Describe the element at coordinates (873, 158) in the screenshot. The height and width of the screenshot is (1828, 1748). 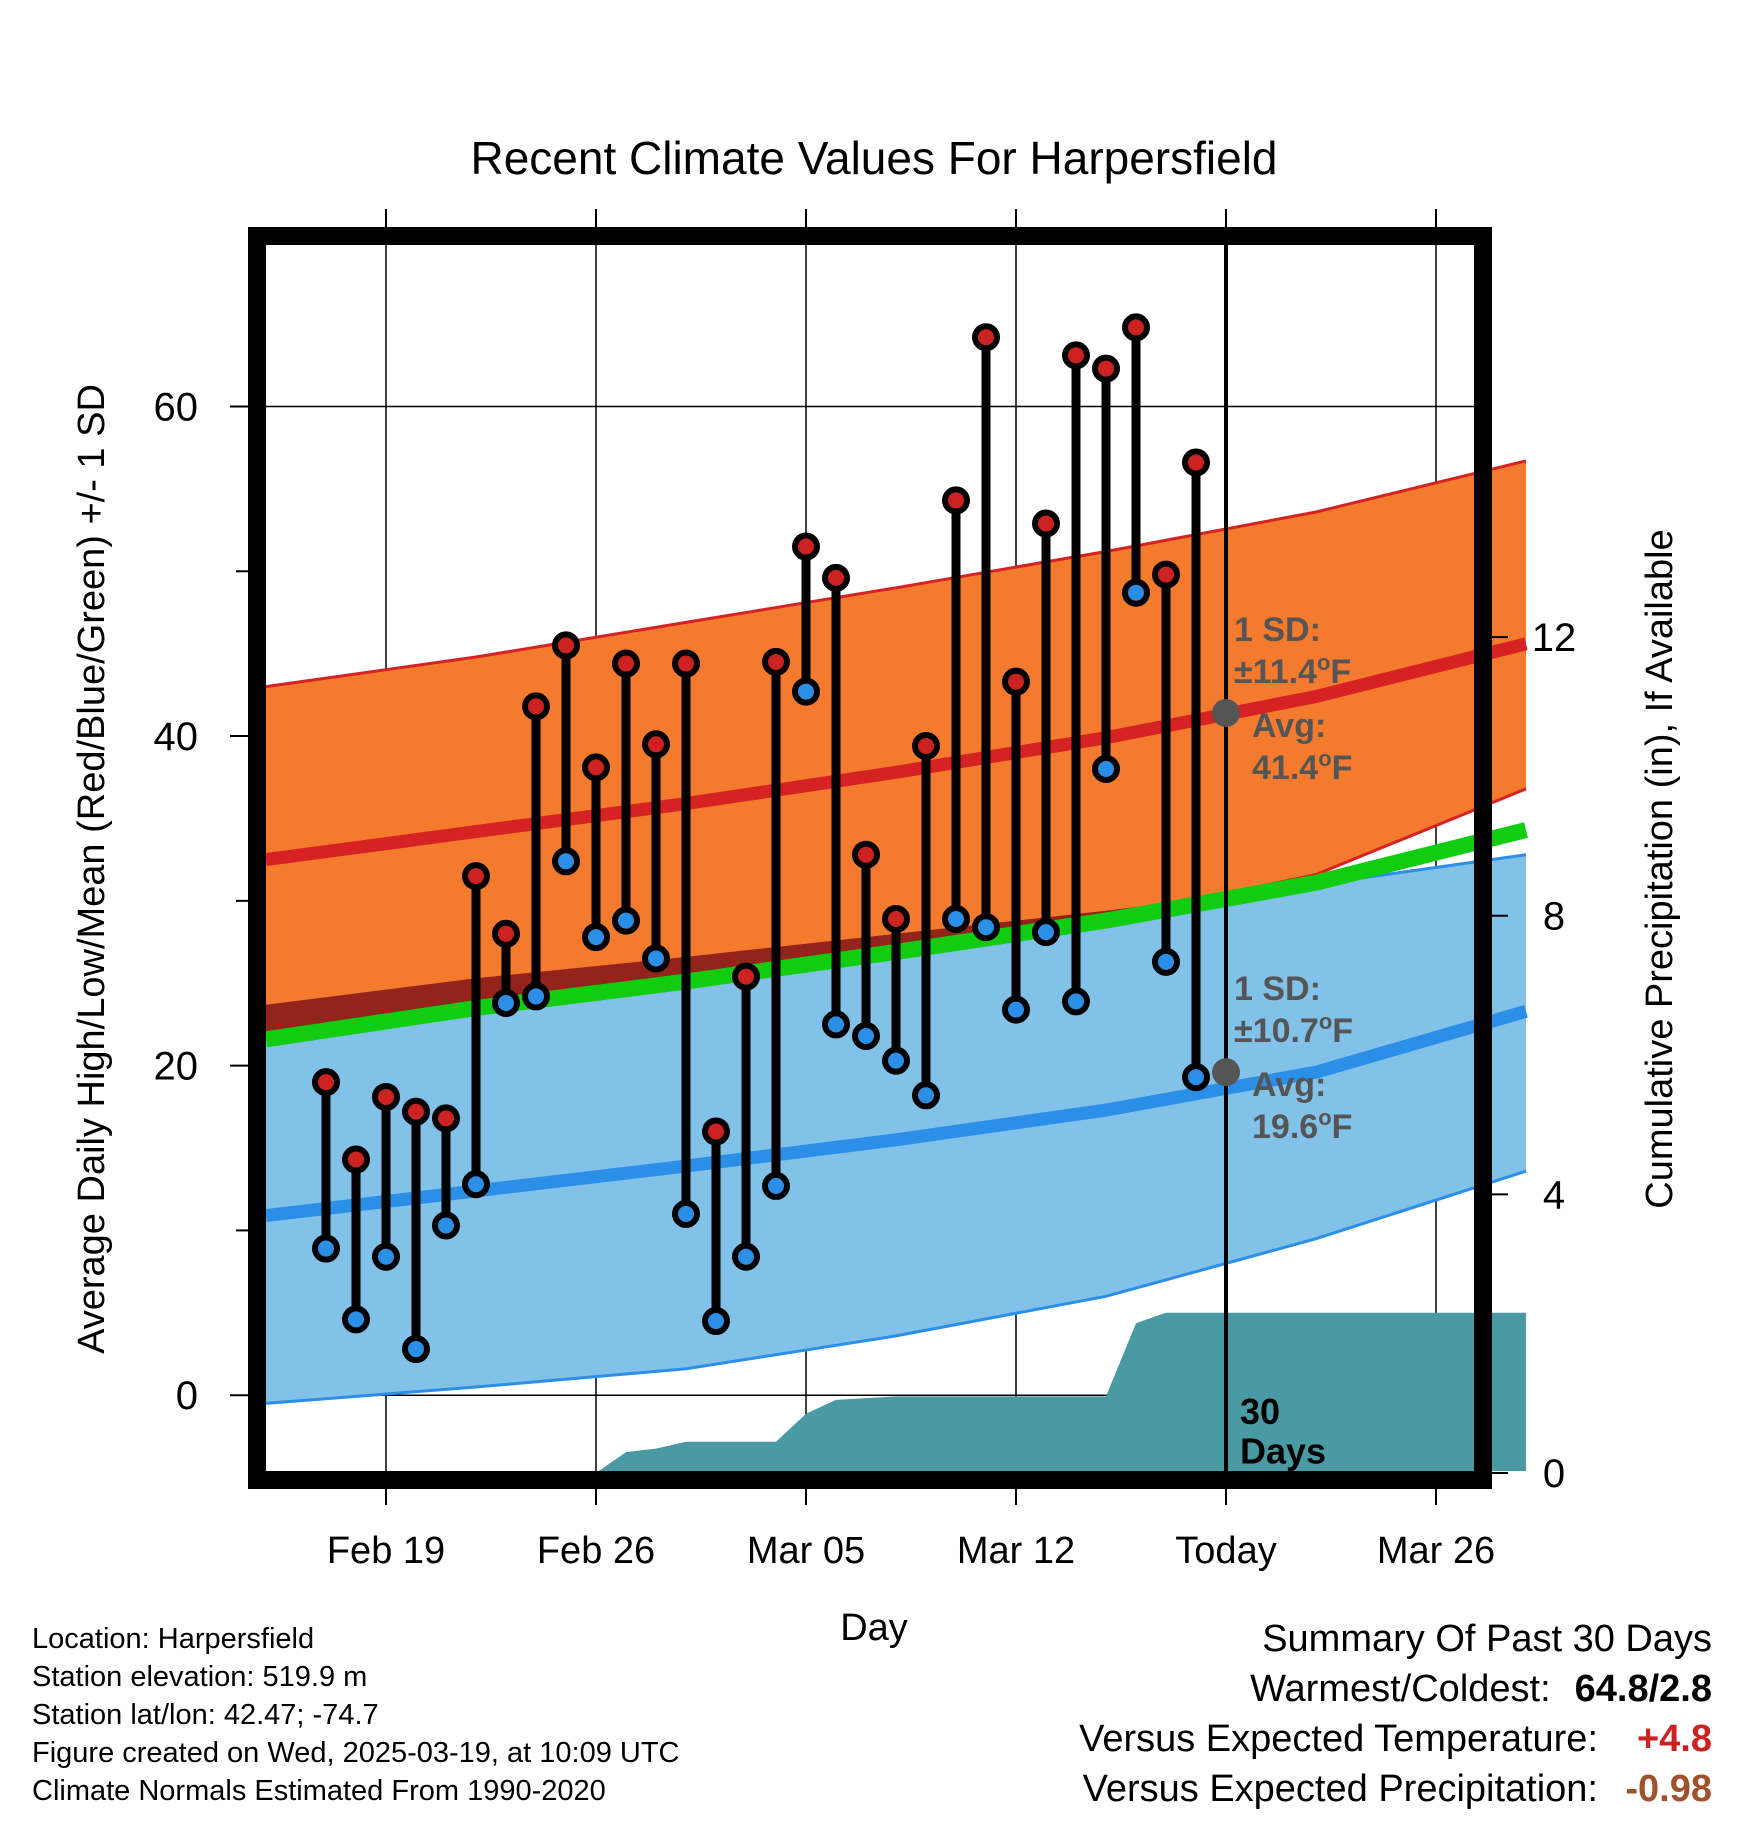
I see `chart-title: Recent Climate Values For Harpersfield` at that location.